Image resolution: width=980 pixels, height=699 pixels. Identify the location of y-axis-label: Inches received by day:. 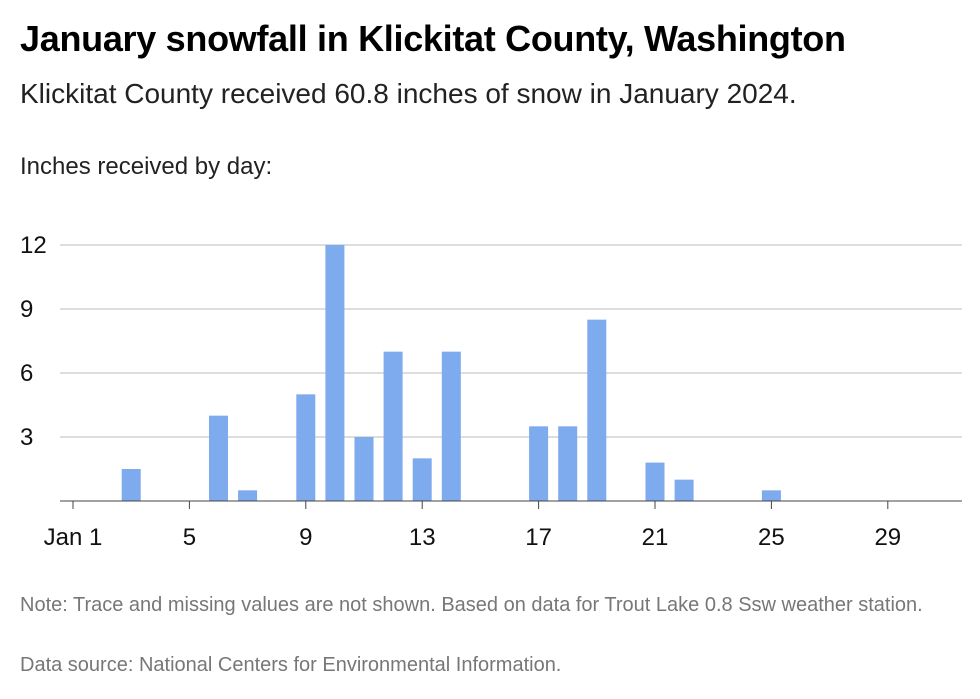
(146, 166).